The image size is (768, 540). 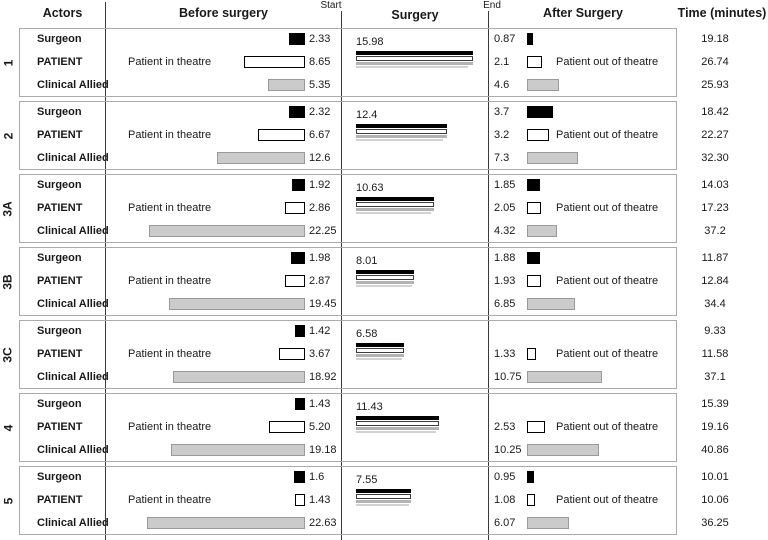 What do you see at coordinates (300, 331) in the screenshot?
I see `before-bar-surgeon` at bounding box center [300, 331].